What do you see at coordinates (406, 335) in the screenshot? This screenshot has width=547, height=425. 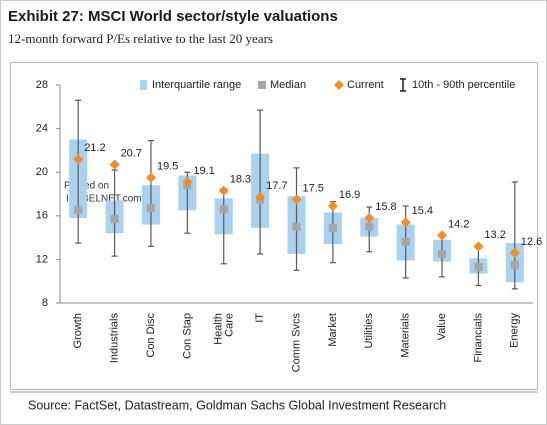 I see `x-tick-label: Materials` at bounding box center [406, 335].